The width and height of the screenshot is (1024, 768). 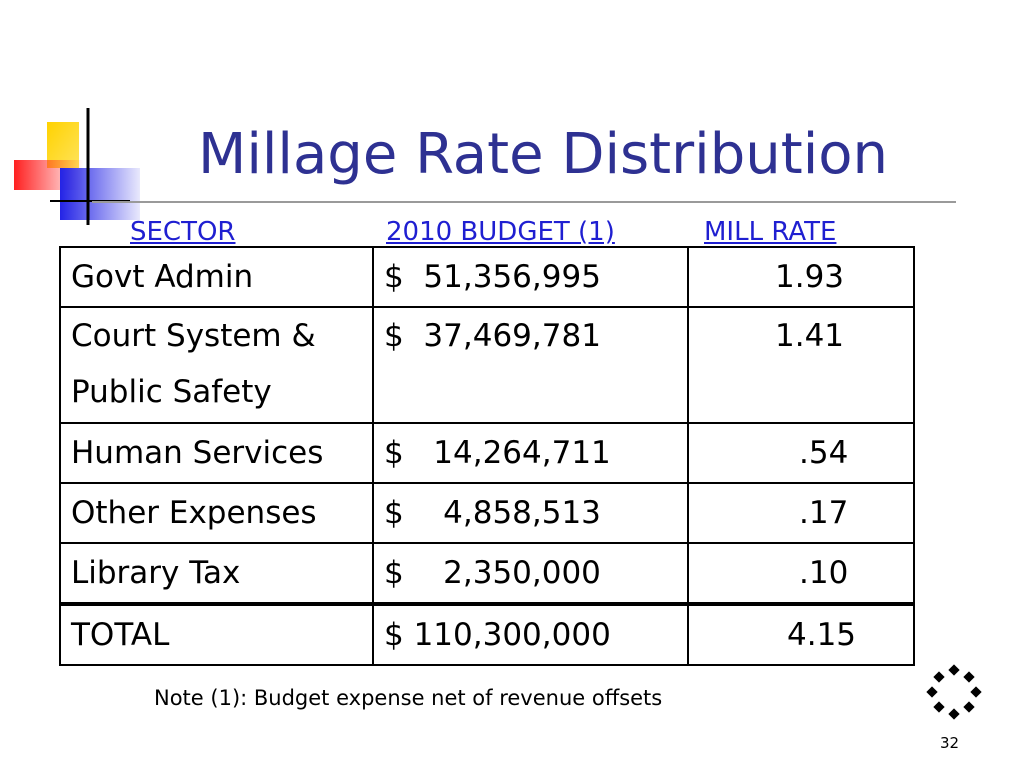 What do you see at coordinates (216, 364) in the screenshot?
I see `sector-cell: Court System & Public Safety` at bounding box center [216, 364].